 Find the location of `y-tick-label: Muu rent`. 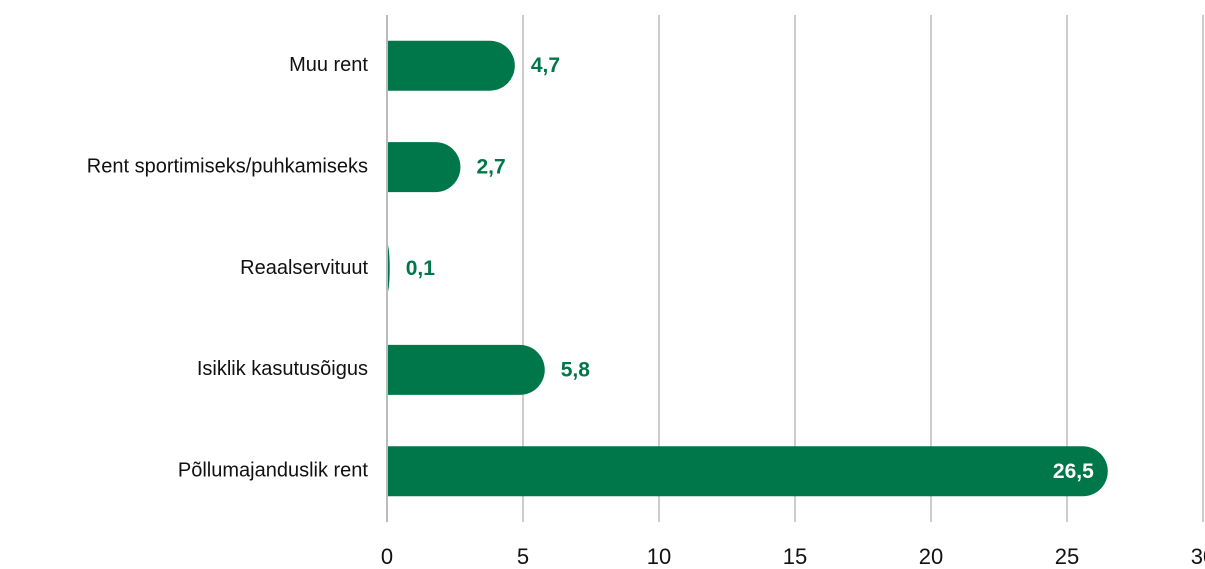

y-tick-label: Muu rent is located at coordinates (328, 65).